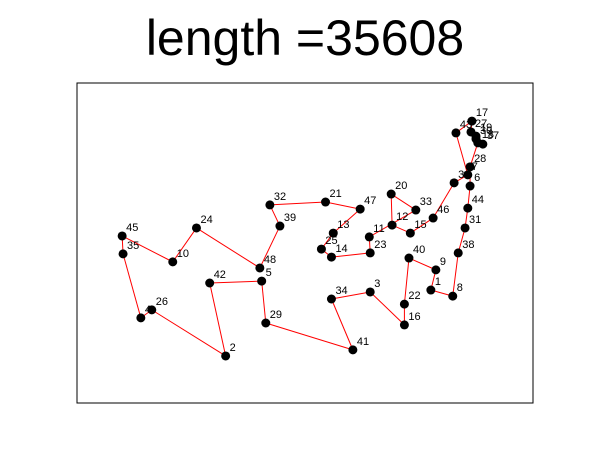 Image resolution: width=610 pixels, height=460 pixels. I want to click on point-label-43: 43, so click(466, 125).